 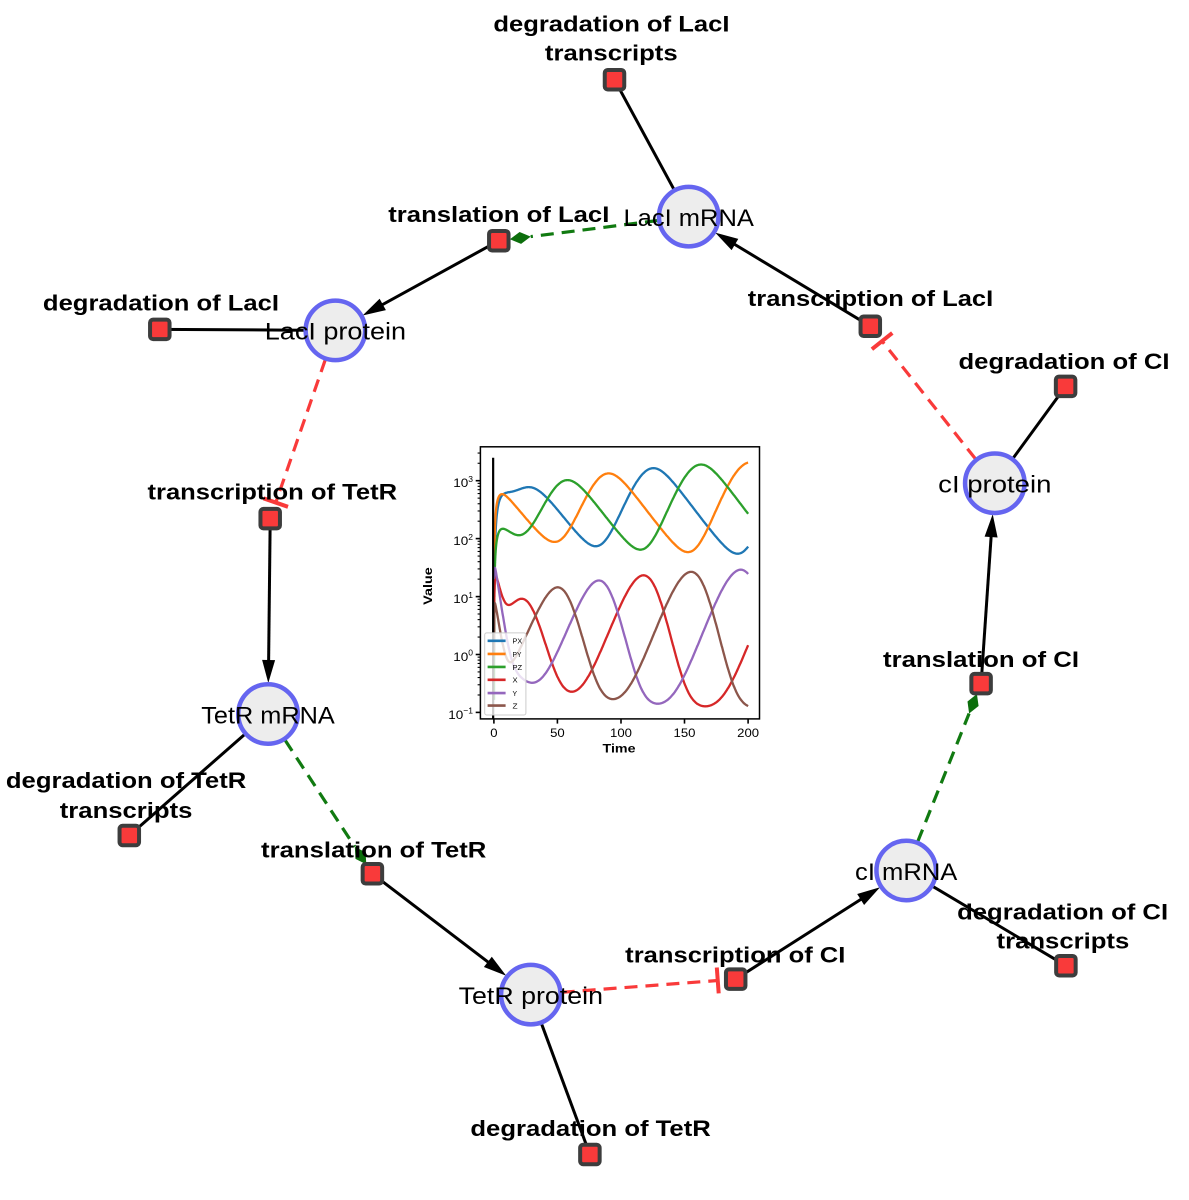 I want to click on svg-text: 150, so click(x=685, y=734).